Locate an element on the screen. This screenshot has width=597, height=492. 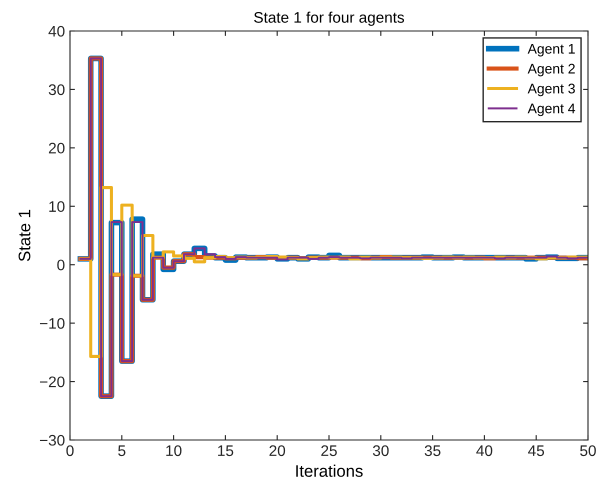
x-tick-label: 5 is located at coordinates (122, 450).